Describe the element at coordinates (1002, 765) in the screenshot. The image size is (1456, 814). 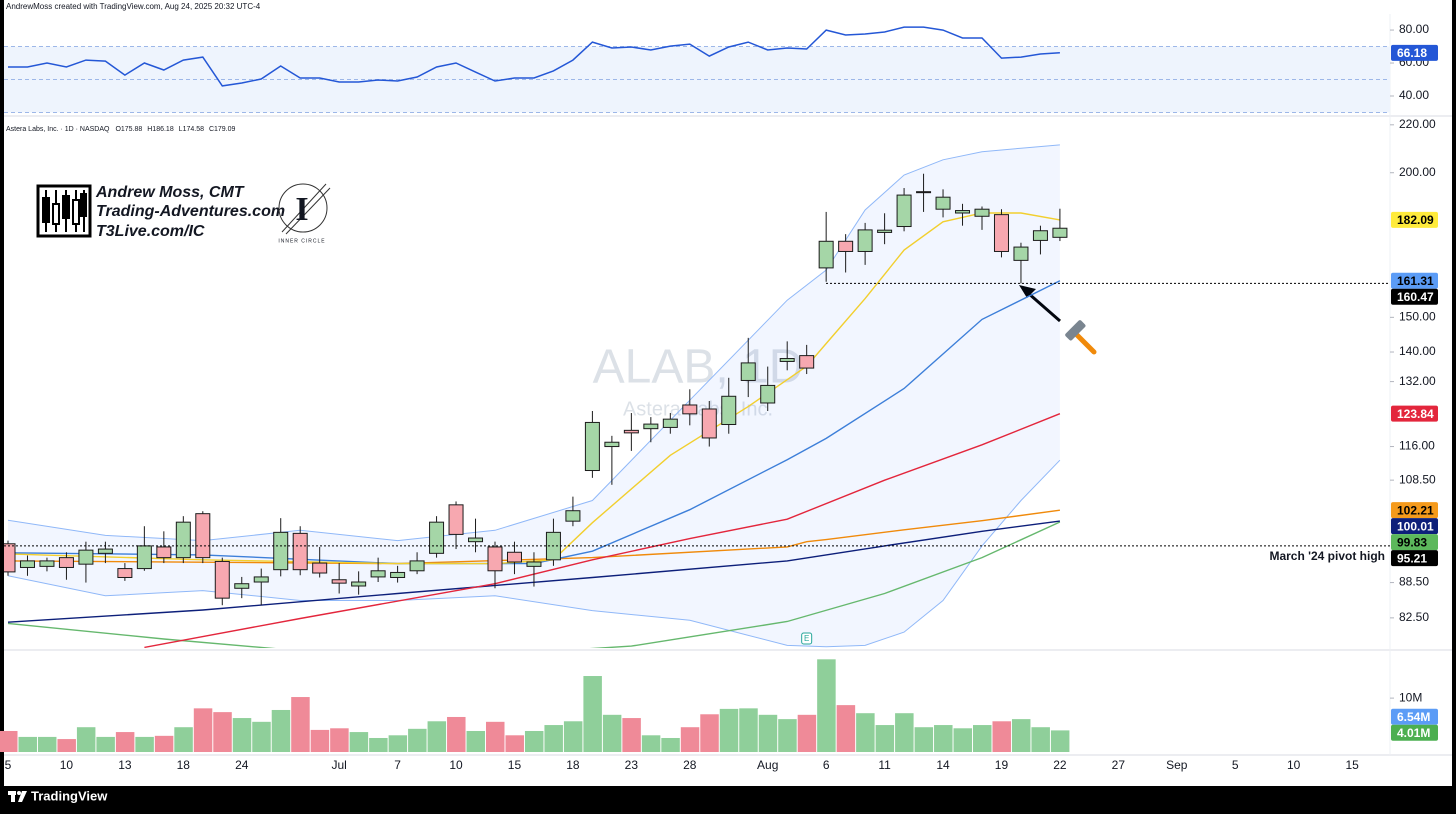
I see `x-tick-label: 19` at that location.